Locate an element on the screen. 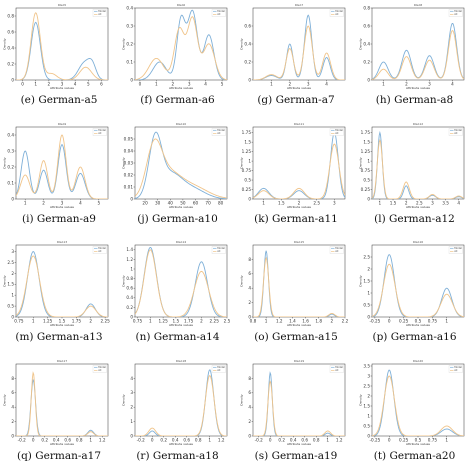 Image resolution: width=474 pixels, height=474 pixels. y-axis-label: Density is located at coordinates (242, 44).